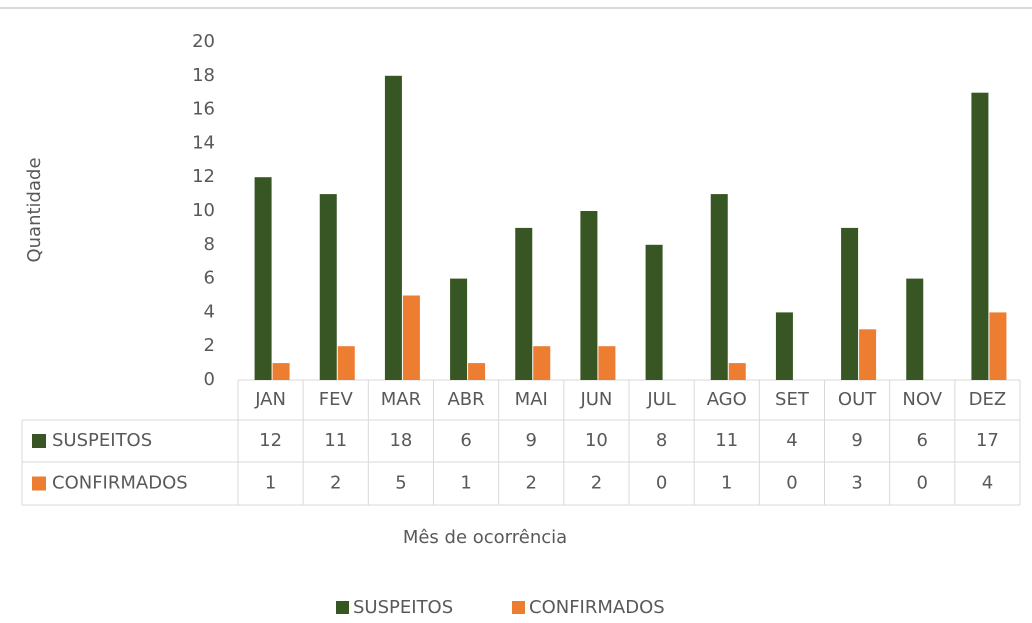 This screenshot has height=623, width=1032. What do you see at coordinates (203, 176) in the screenshot?
I see `y-tick-label: 12` at bounding box center [203, 176].